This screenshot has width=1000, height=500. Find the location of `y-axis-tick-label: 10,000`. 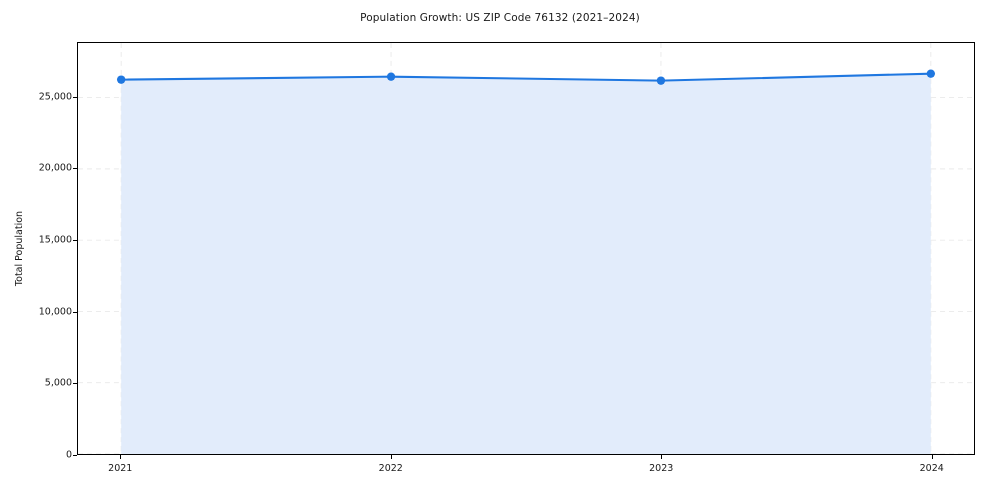

y-axis-tick-label: 10,000 is located at coordinates (55, 312).